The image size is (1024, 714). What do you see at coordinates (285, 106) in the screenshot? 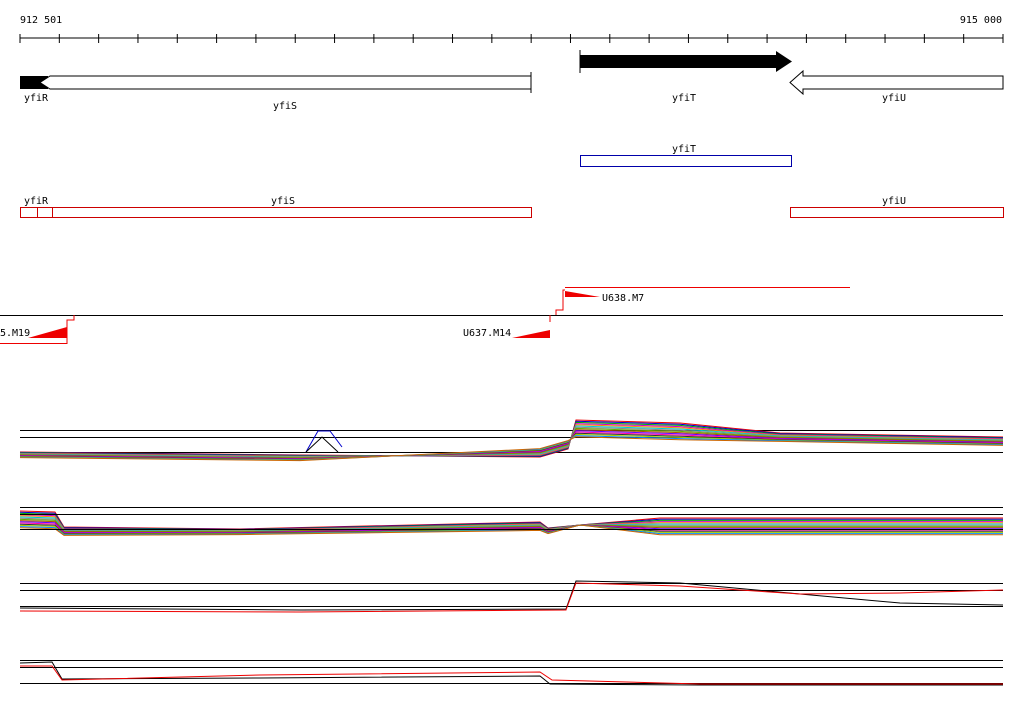
I see `gene-label: yfiS` at bounding box center [285, 106].